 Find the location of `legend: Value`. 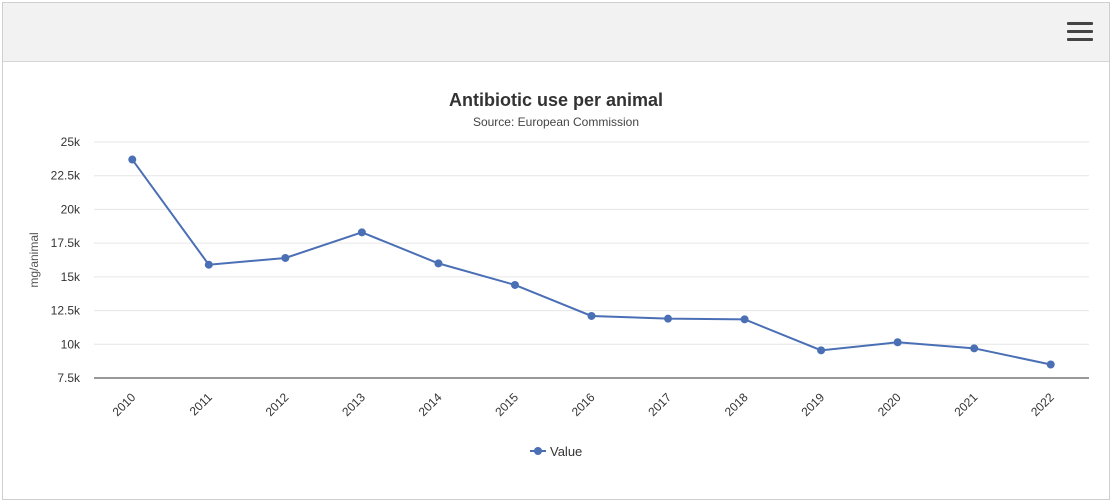

legend: Value is located at coordinates (556, 451).